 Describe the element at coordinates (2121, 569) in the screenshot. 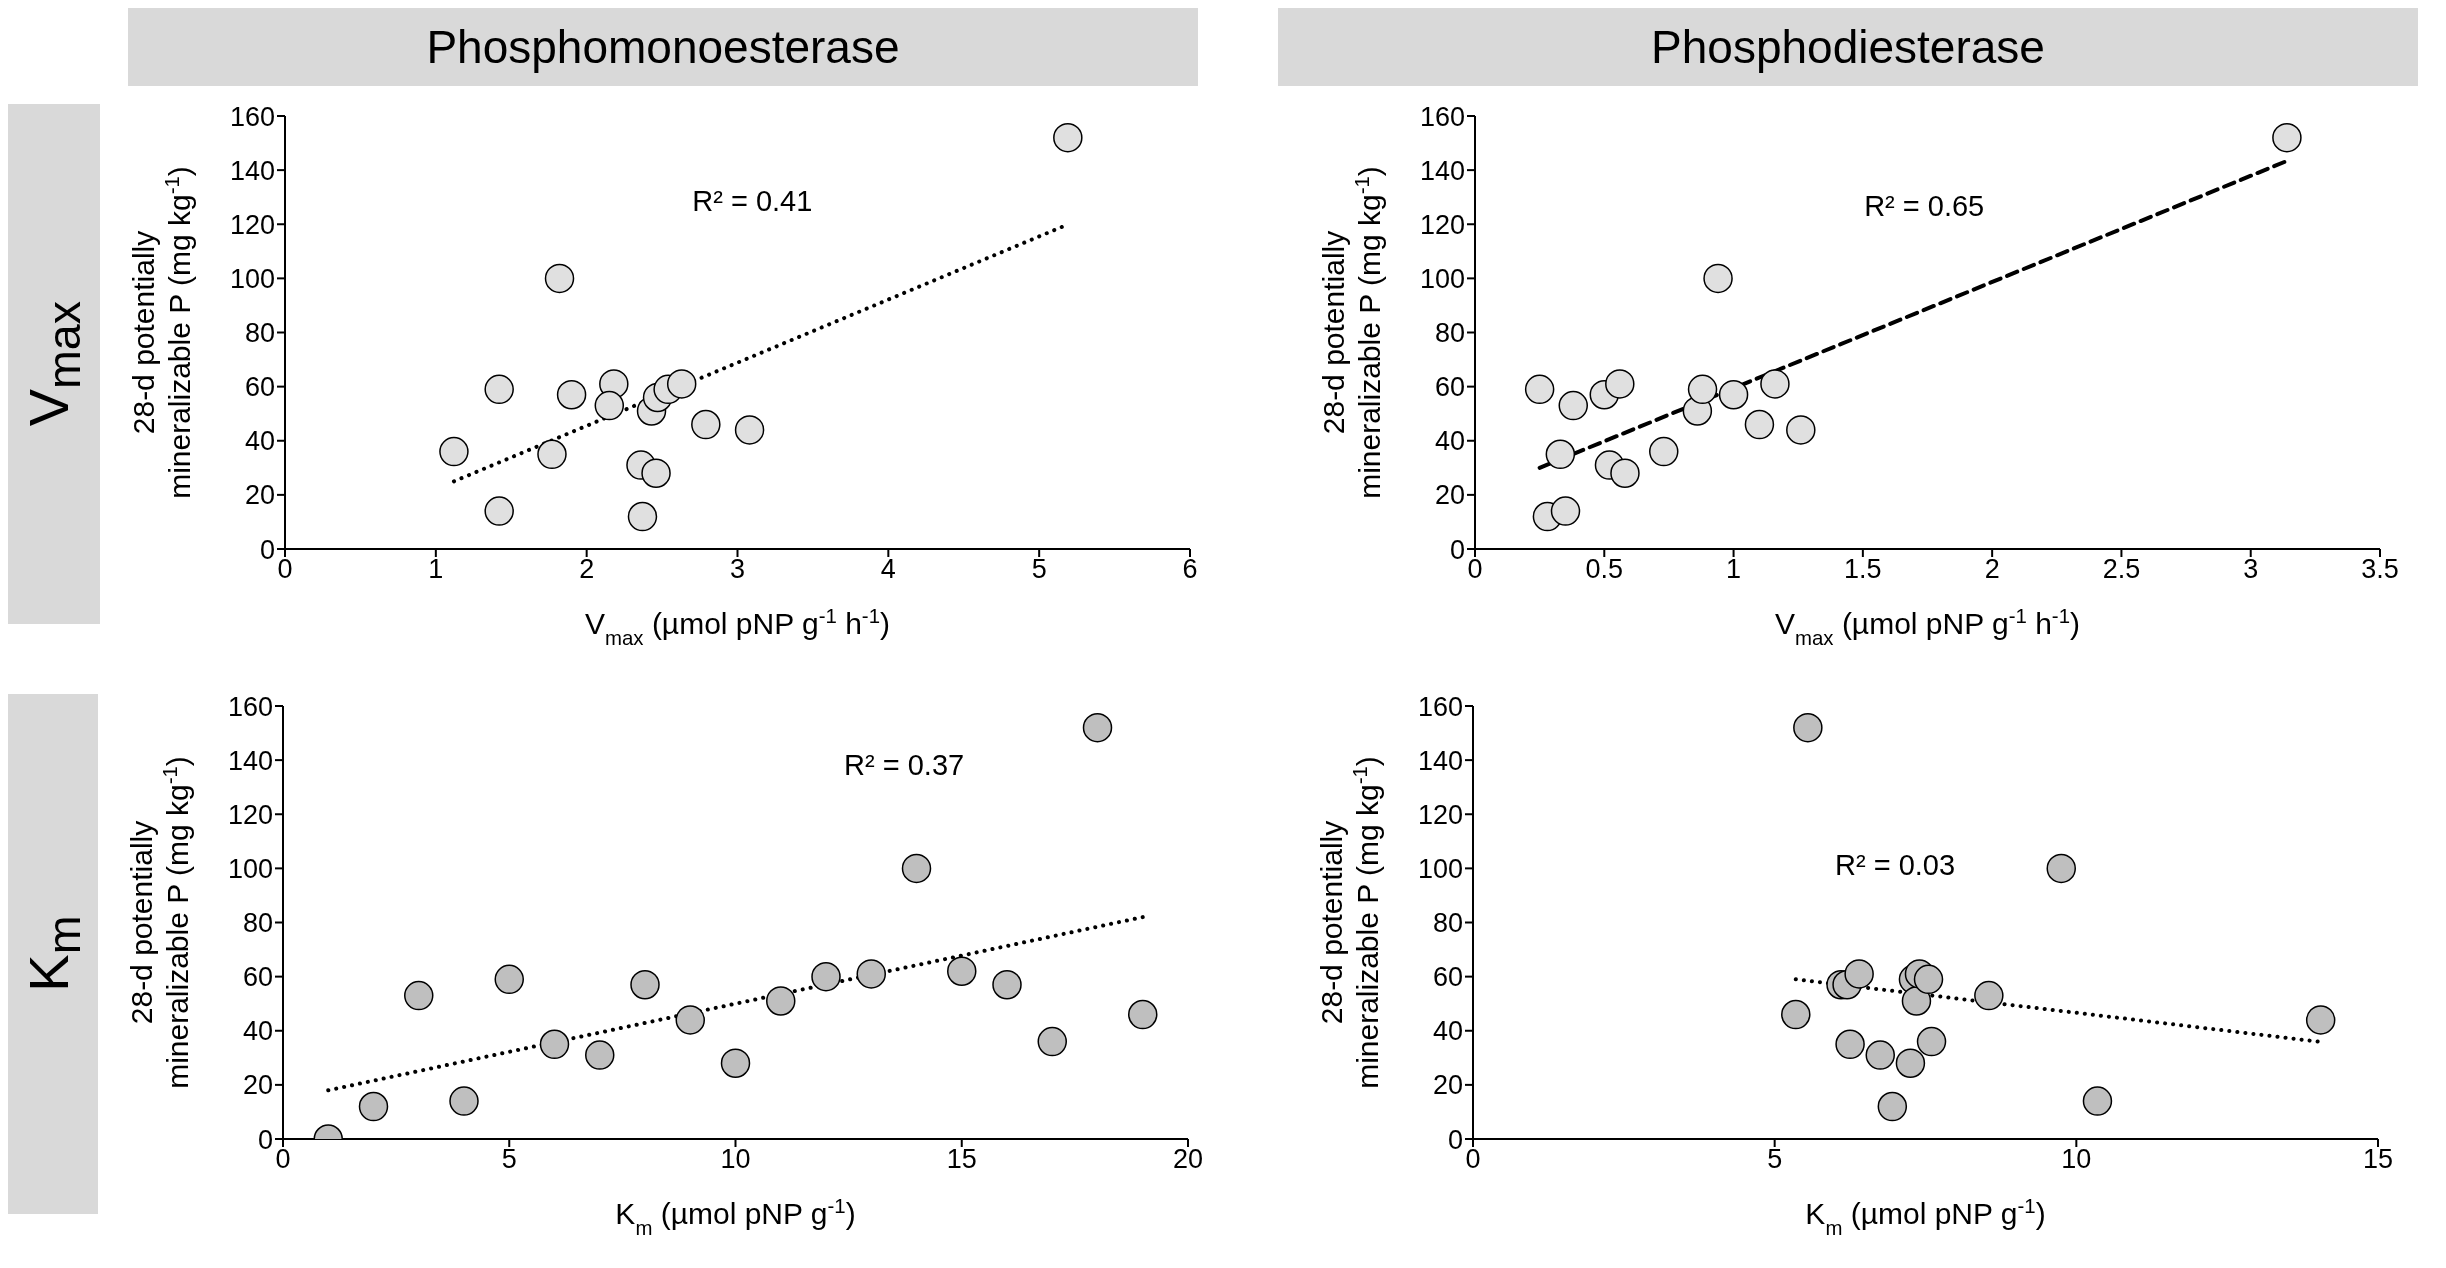

I see `x-tick-label: 2.5` at that location.